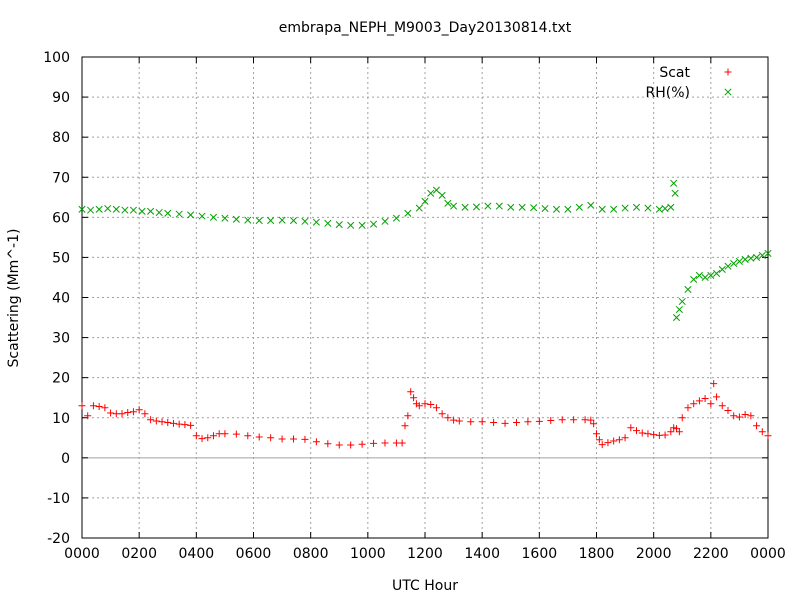 This screenshot has height=604, width=800. Describe the element at coordinates (56, 58) in the screenshot. I see `y-tick-label: 100` at that location.